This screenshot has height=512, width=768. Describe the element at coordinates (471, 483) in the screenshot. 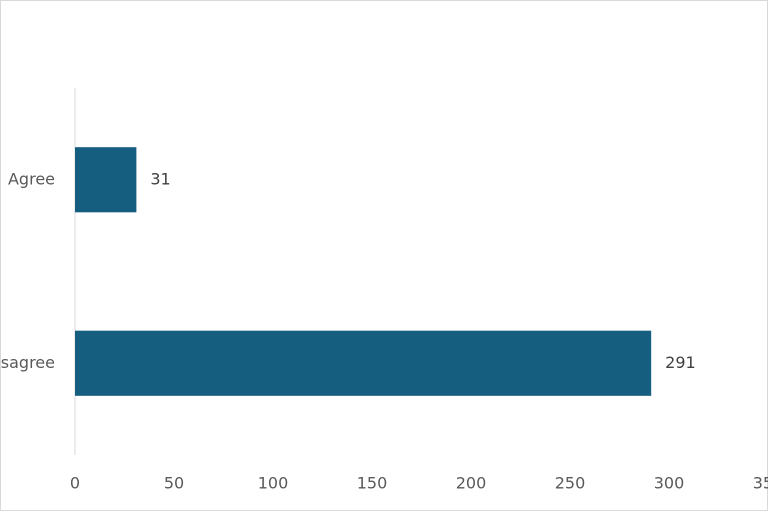

I see `x-tick-label: 200` at that location.